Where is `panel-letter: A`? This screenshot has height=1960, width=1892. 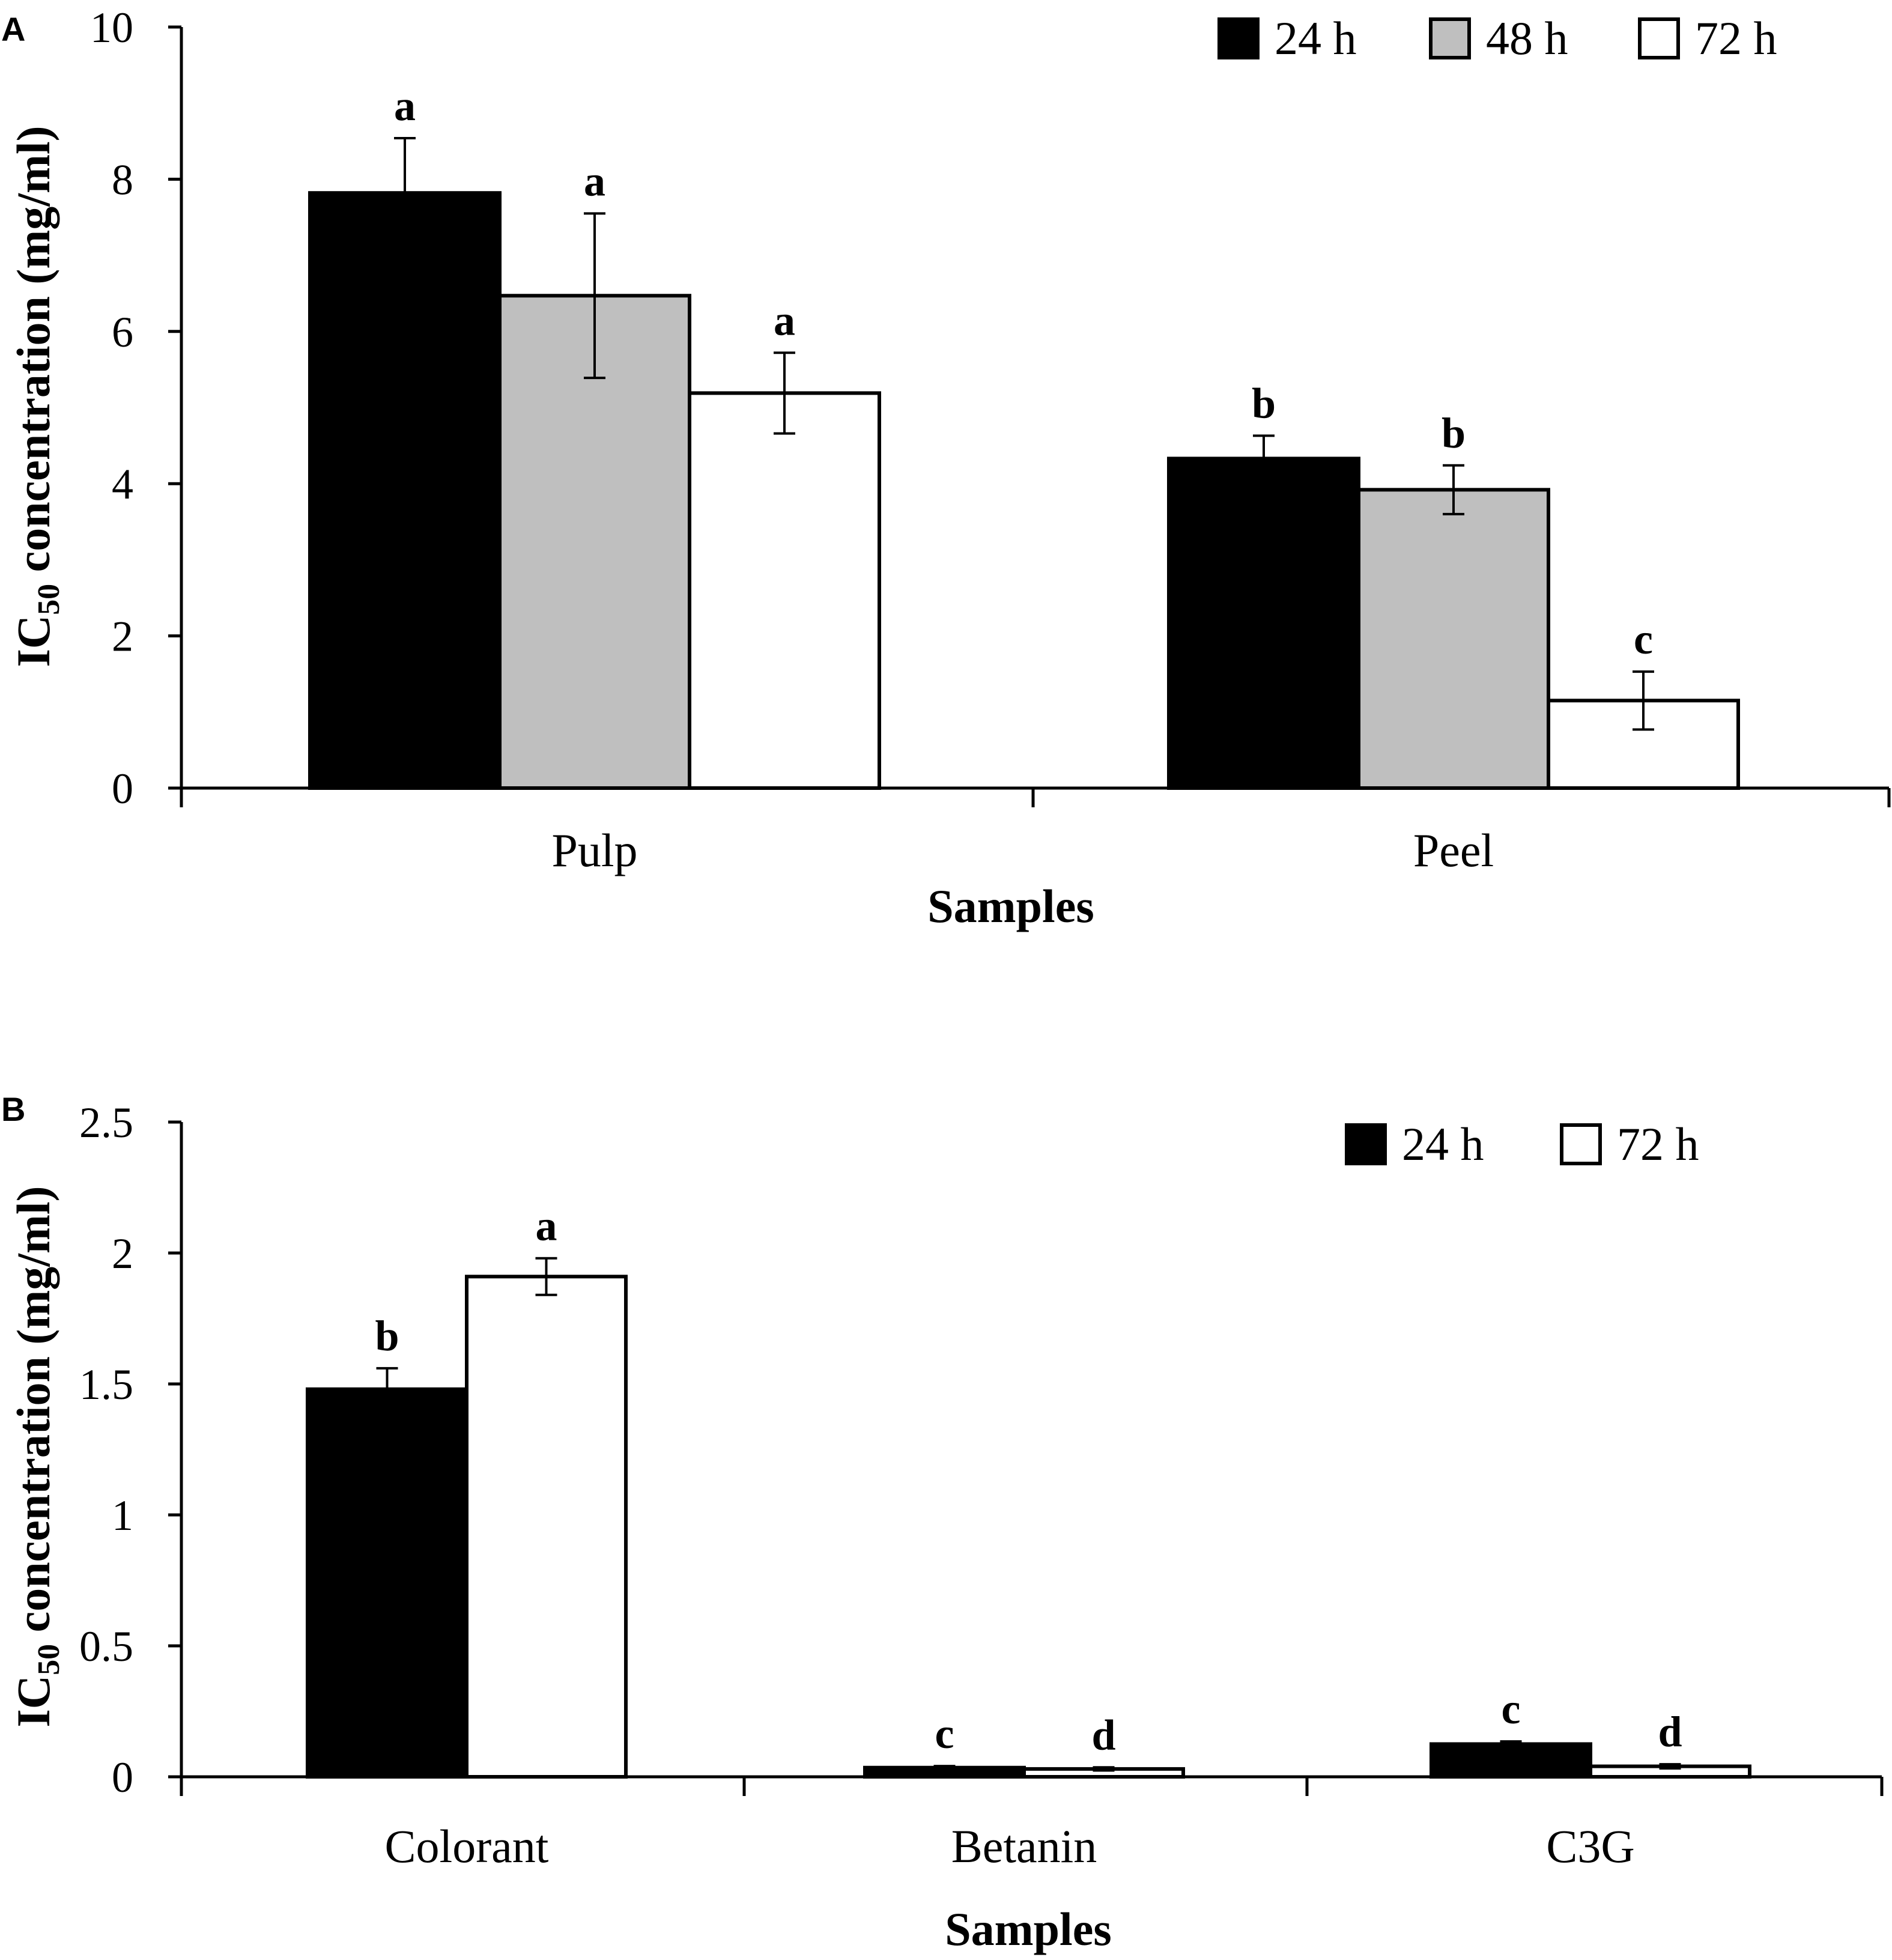 panel-letter: A is located at coordinates (13, 29).